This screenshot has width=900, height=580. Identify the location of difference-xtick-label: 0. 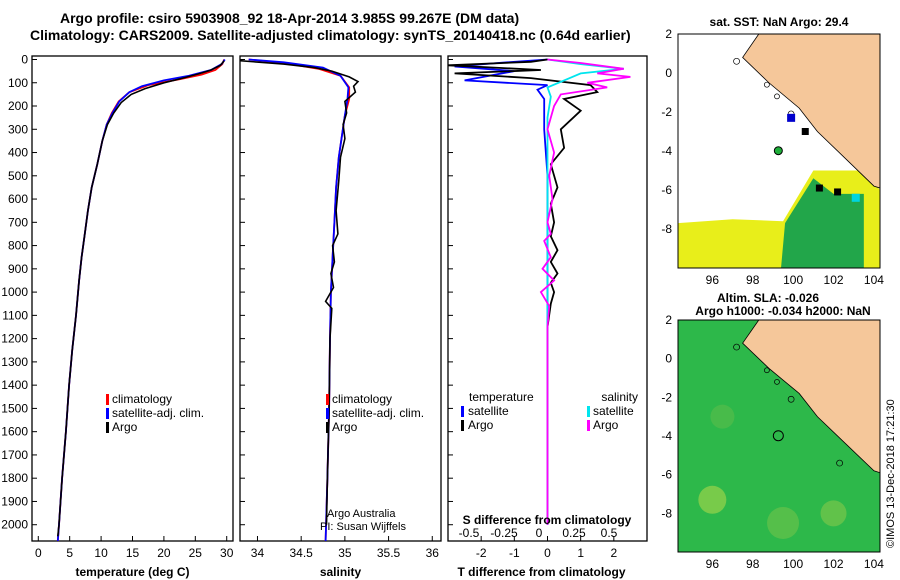
(547, 553).